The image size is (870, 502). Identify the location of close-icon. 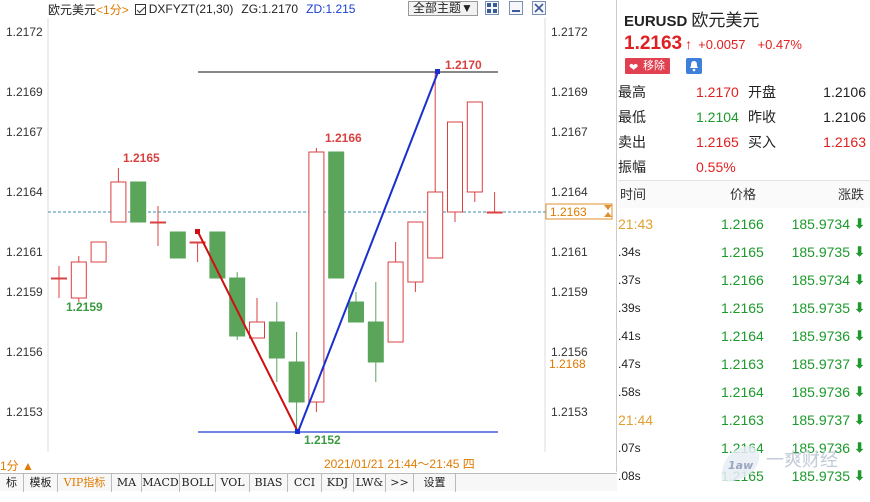
(539, 8).